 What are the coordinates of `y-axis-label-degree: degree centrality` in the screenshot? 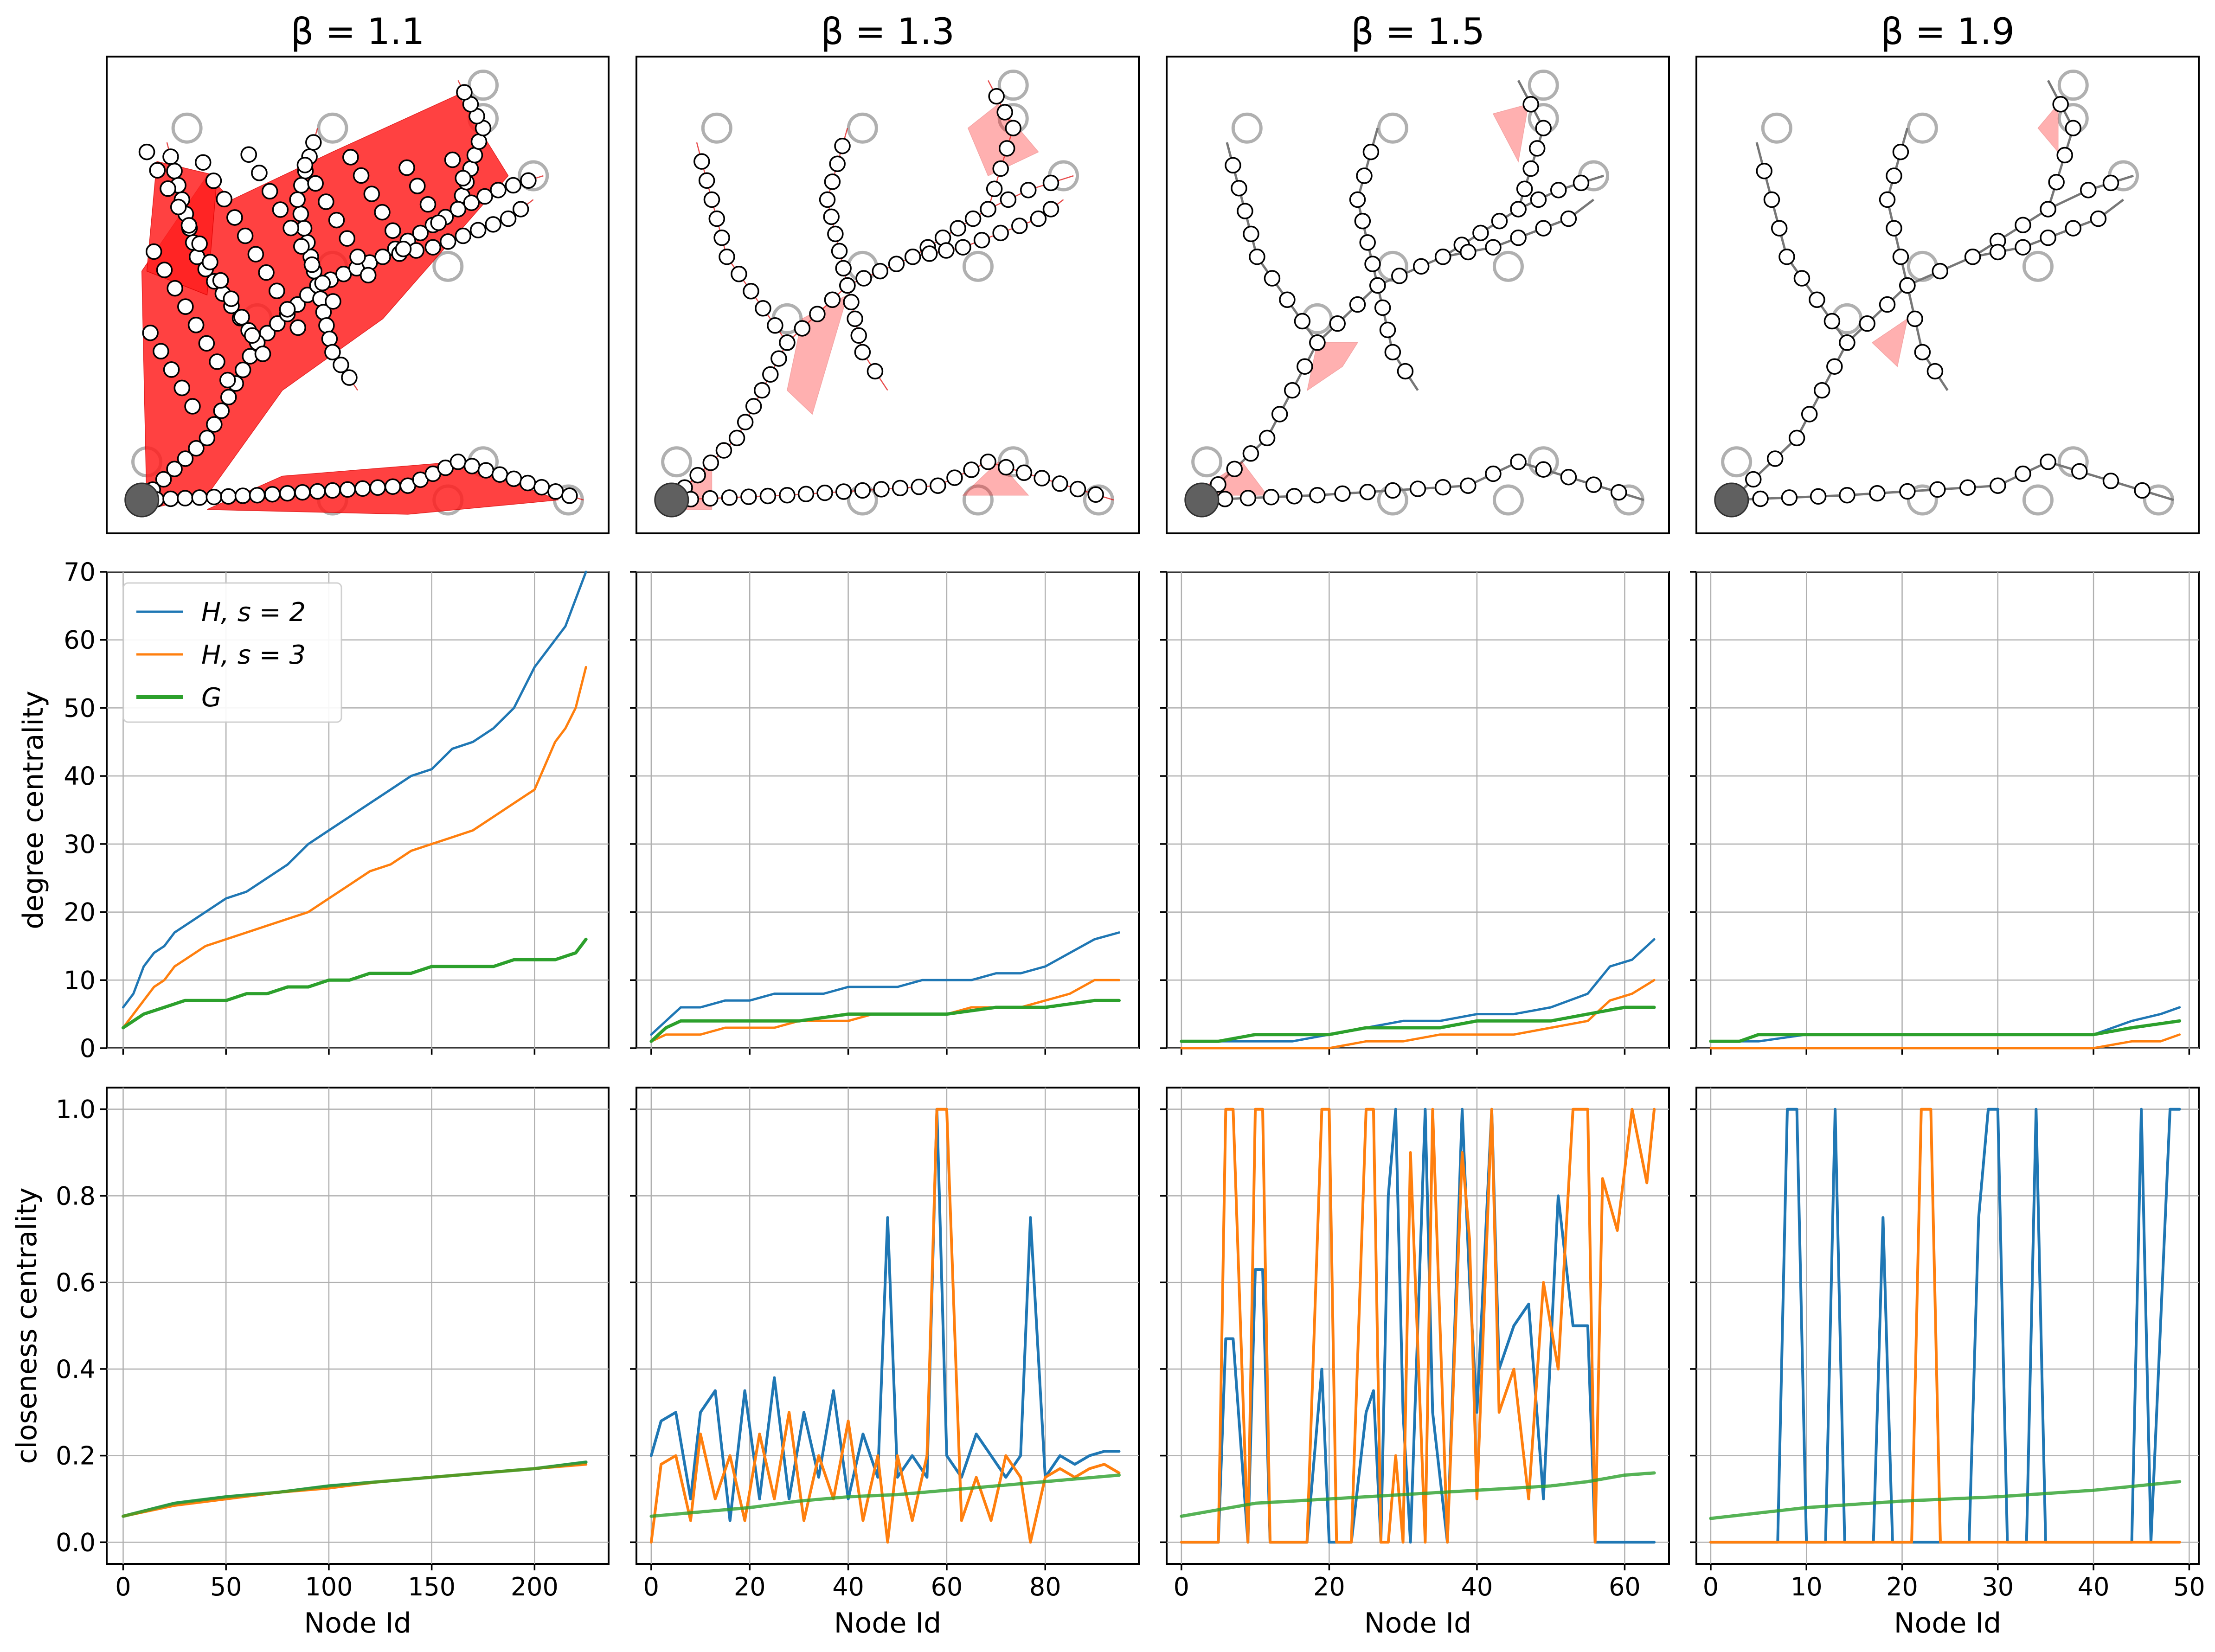 It's located at (33, 810).